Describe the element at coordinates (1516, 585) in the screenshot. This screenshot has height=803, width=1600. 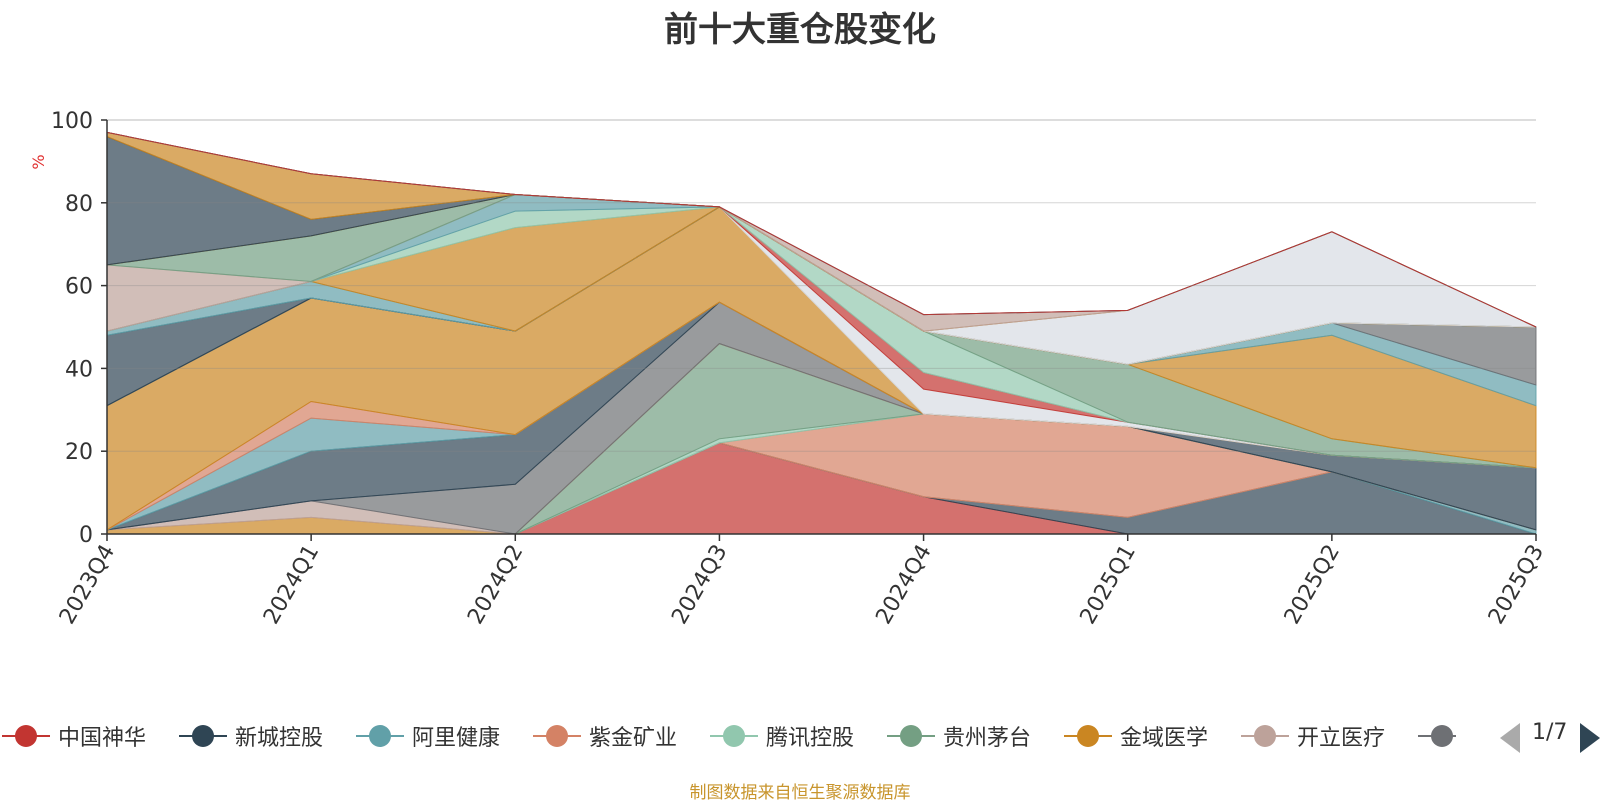
I see `x-tick-label-7: 2025Q3` at that location.